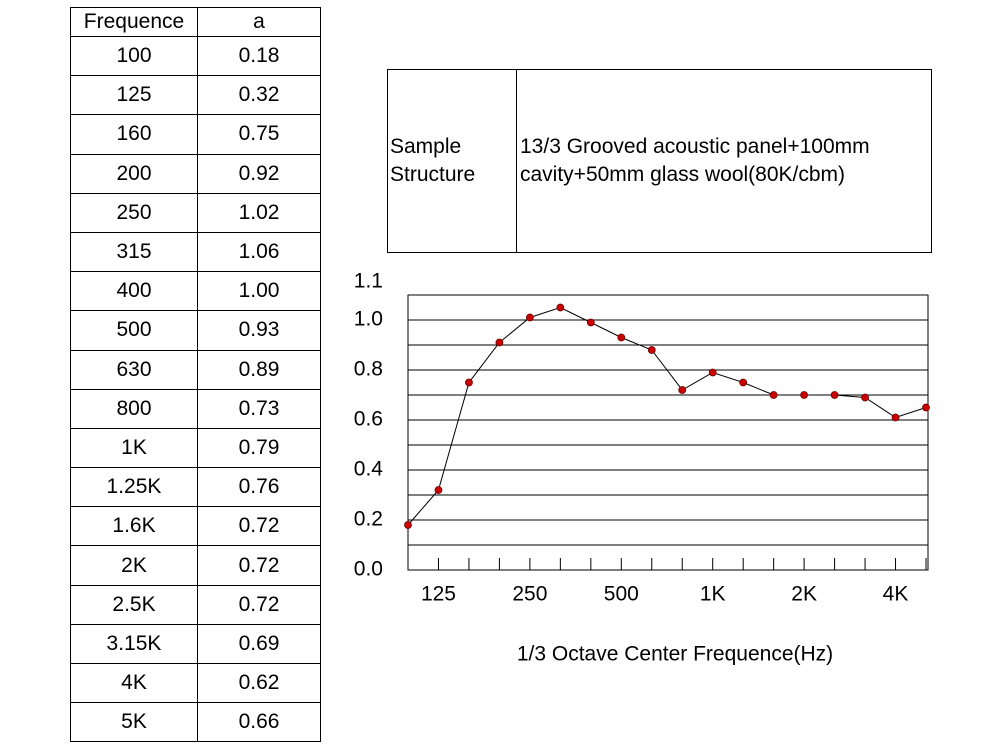 The width and height of the screenshot is (1000, 753). I want to click on table-row: 2K 0.72, so click(195, 565).